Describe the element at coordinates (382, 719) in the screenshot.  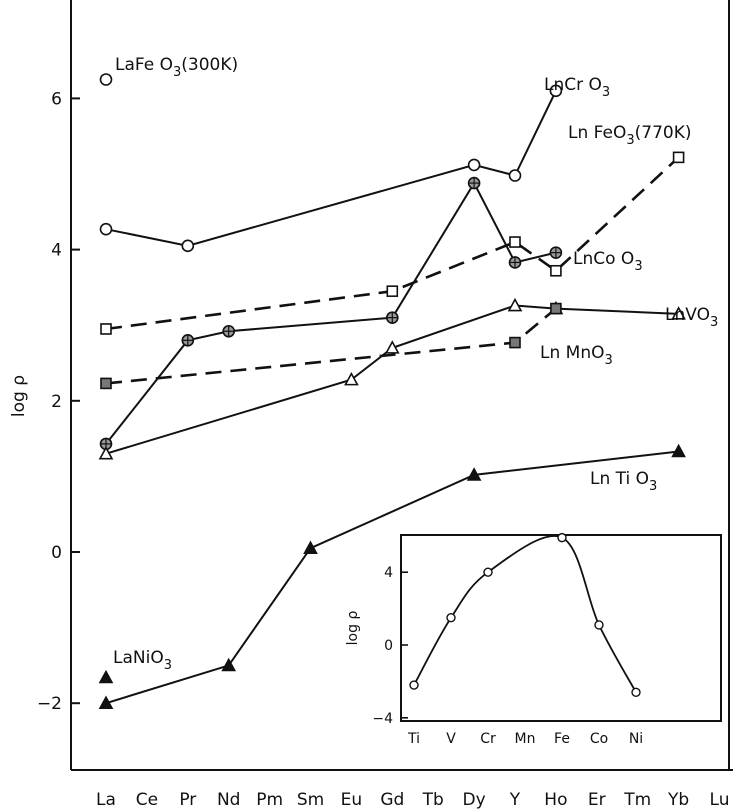
I see `inset-y-tick-label: −4` at that location.